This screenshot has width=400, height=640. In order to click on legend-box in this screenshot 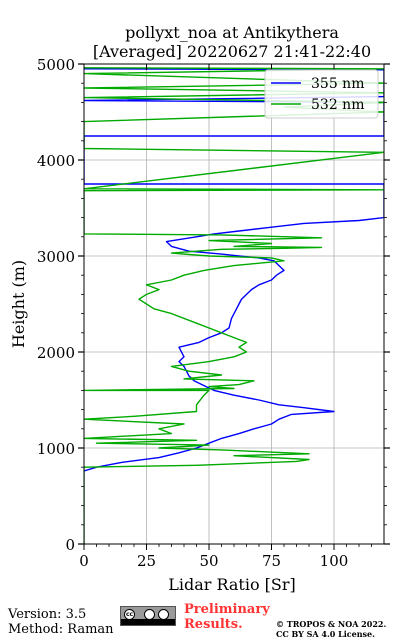, I will do `click(321, 94)`.